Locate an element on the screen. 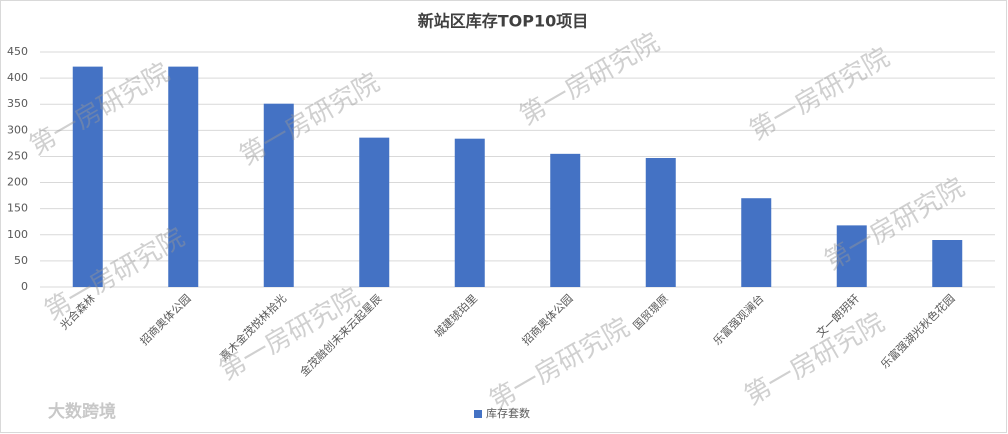 The width and height of the screenshot is (1008, 434). y-tick-label: 100 is located at coordinates (17, 234).